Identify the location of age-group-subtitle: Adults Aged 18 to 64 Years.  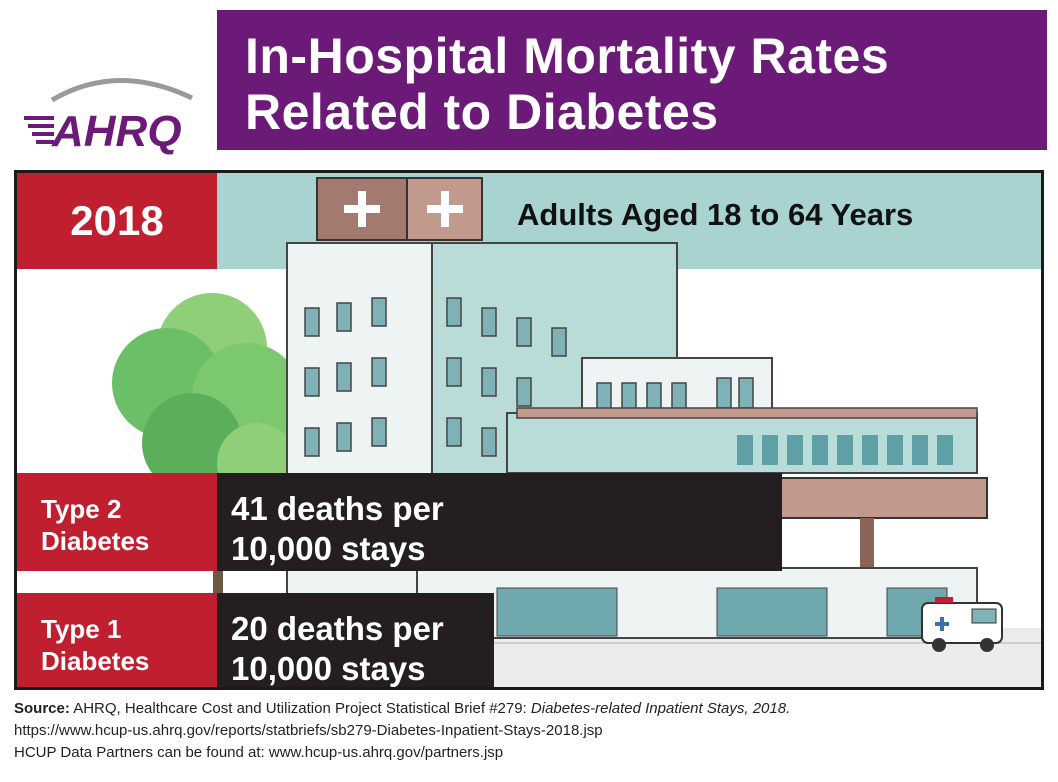
(715, 214).